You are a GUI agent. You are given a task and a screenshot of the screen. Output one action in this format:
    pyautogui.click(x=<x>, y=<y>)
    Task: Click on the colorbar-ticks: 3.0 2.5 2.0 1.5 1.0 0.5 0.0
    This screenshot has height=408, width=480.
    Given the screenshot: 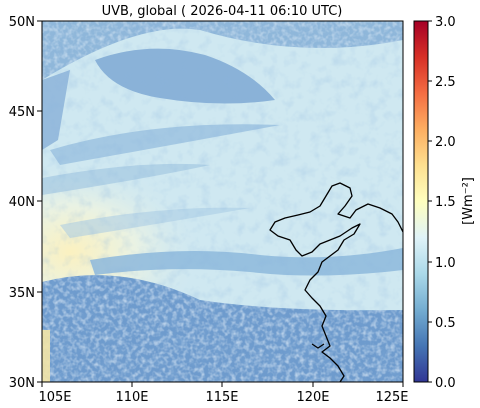 What is the action you would take?
    pyautogui.click(x=442, y=203)
    